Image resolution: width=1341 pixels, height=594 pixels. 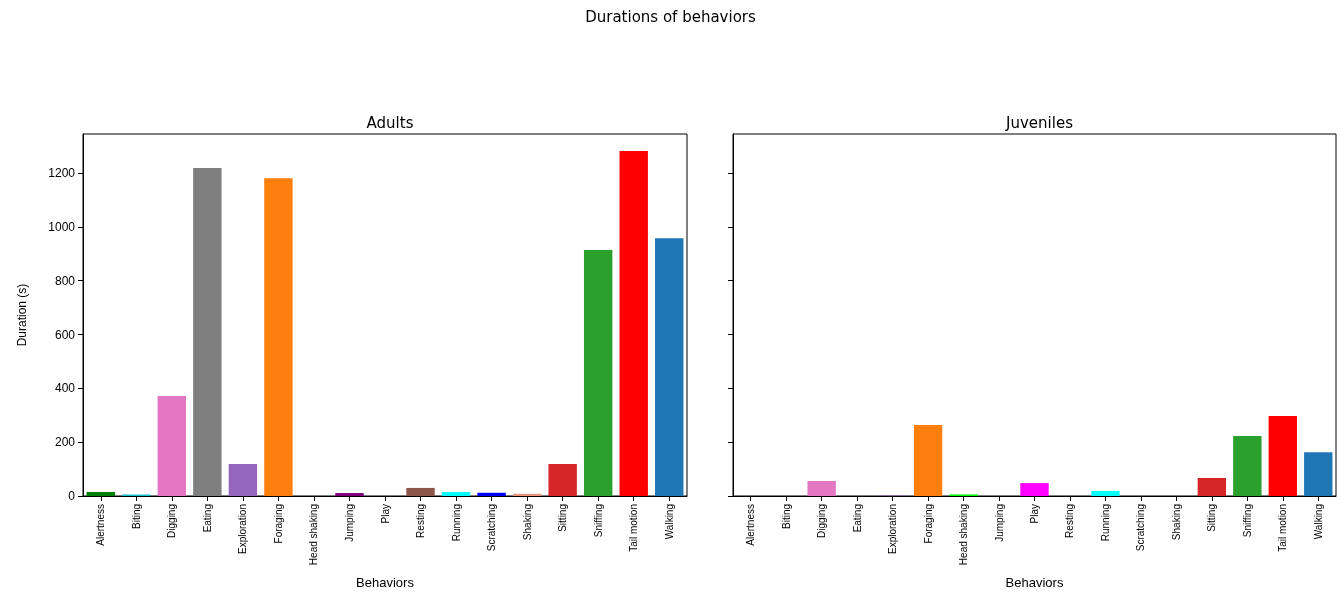 What do you see at coordinates (65, 442) in the screenshot?
I see `y-tick-label: 200` at bounding box center [65, 442].